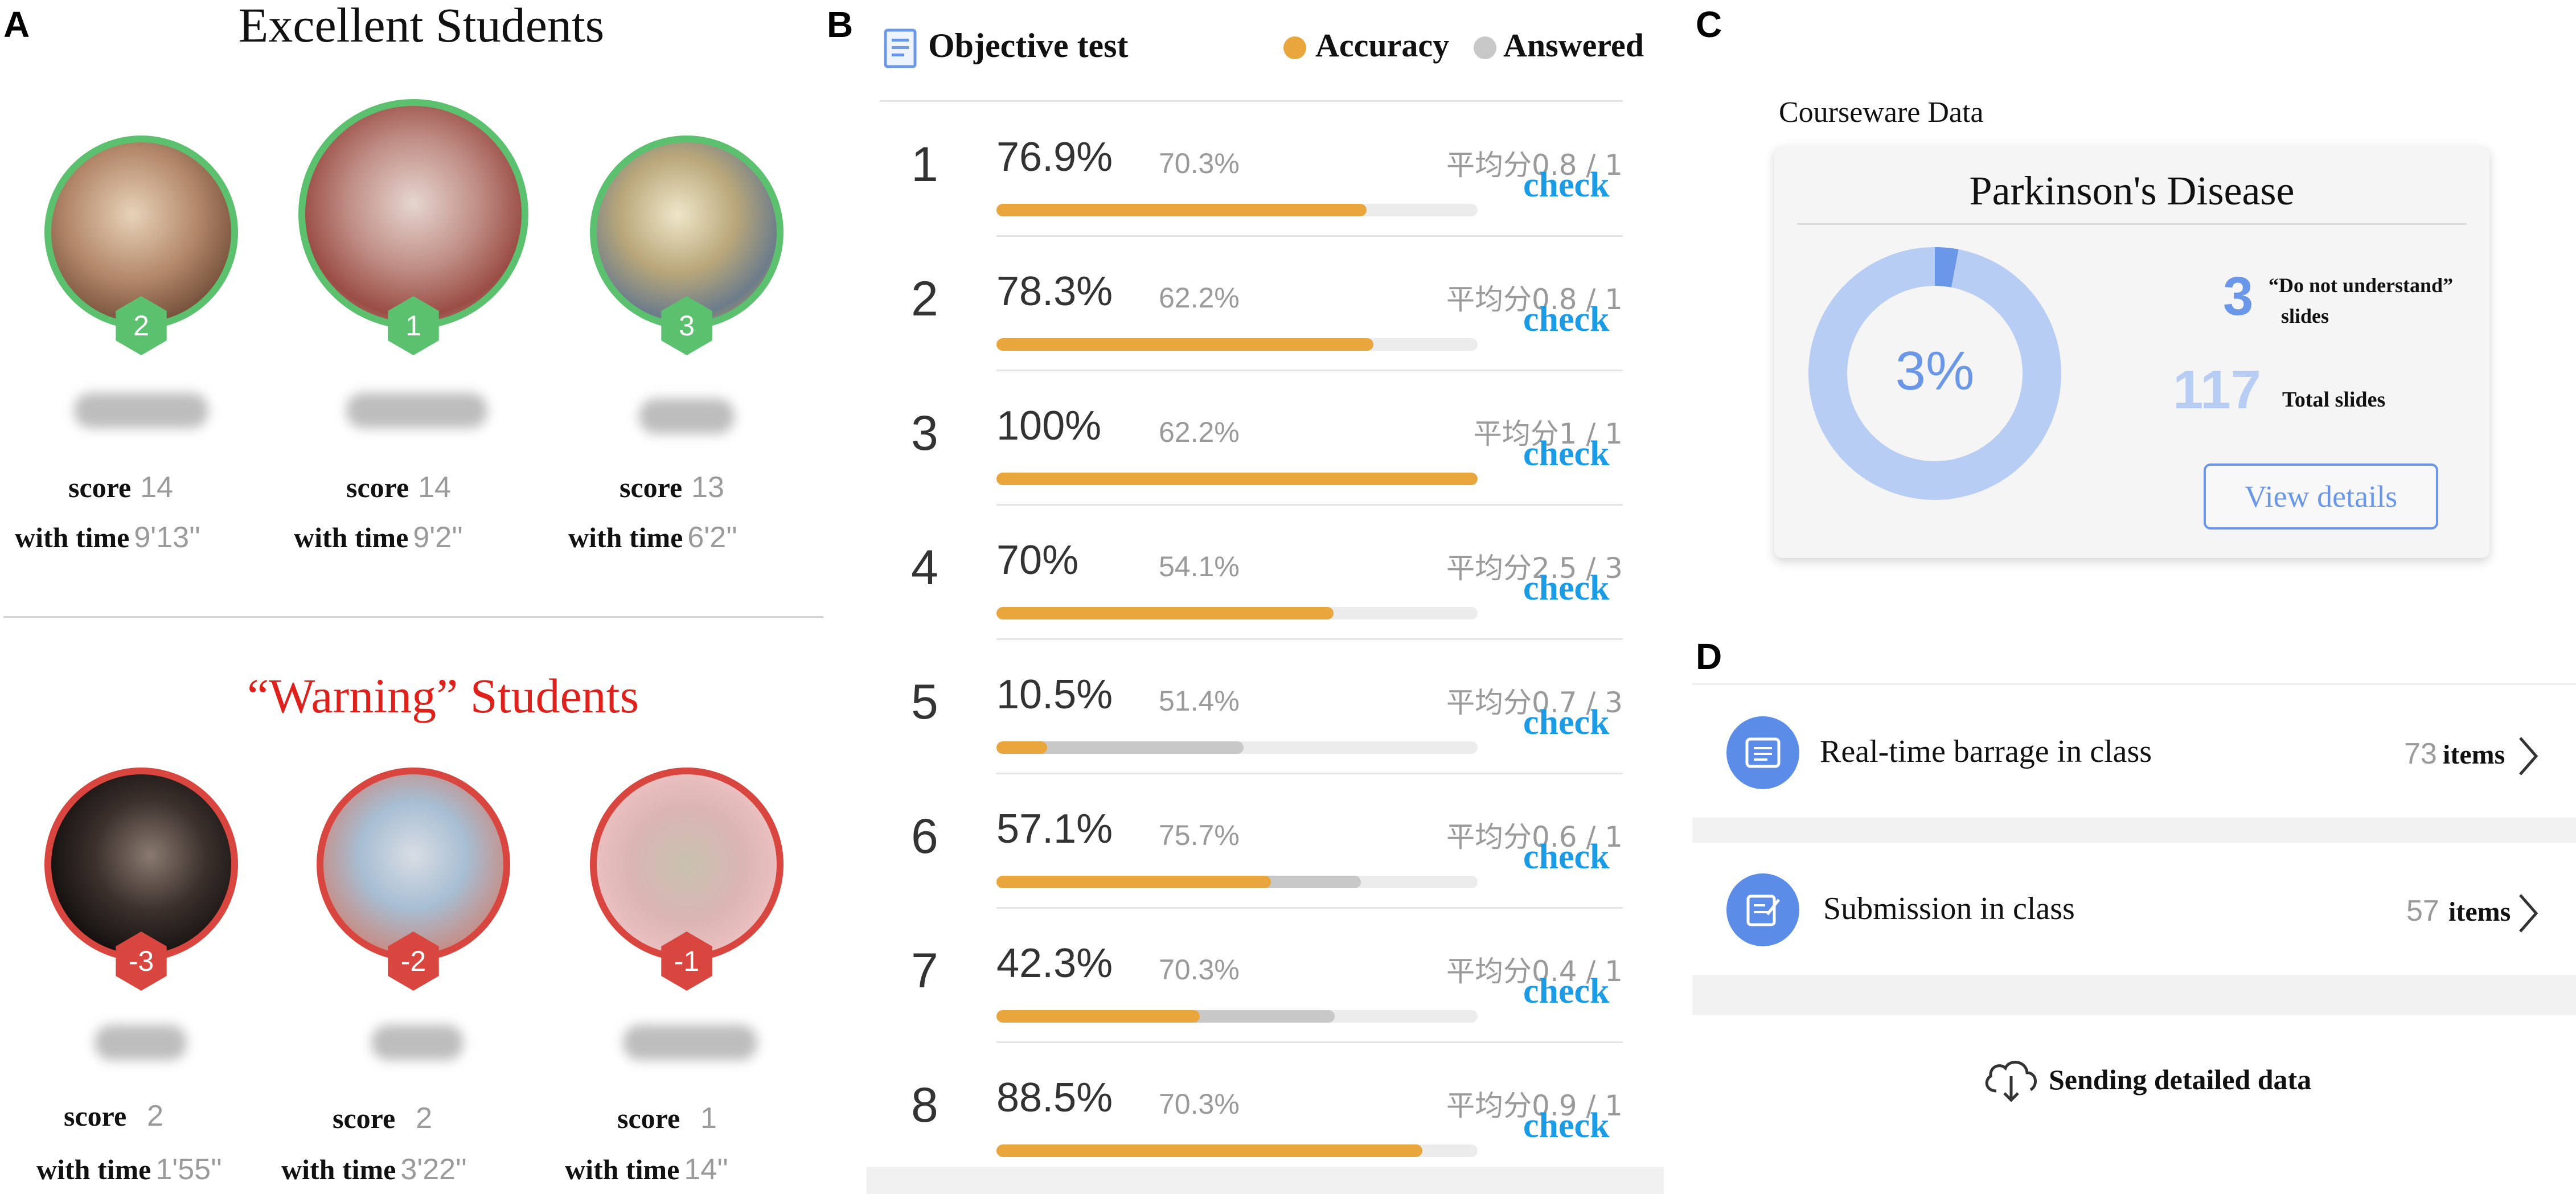  Describe the element at coordinates (1199, 567) in the screenshot. I see `answered-value: 54.1%` at that location.